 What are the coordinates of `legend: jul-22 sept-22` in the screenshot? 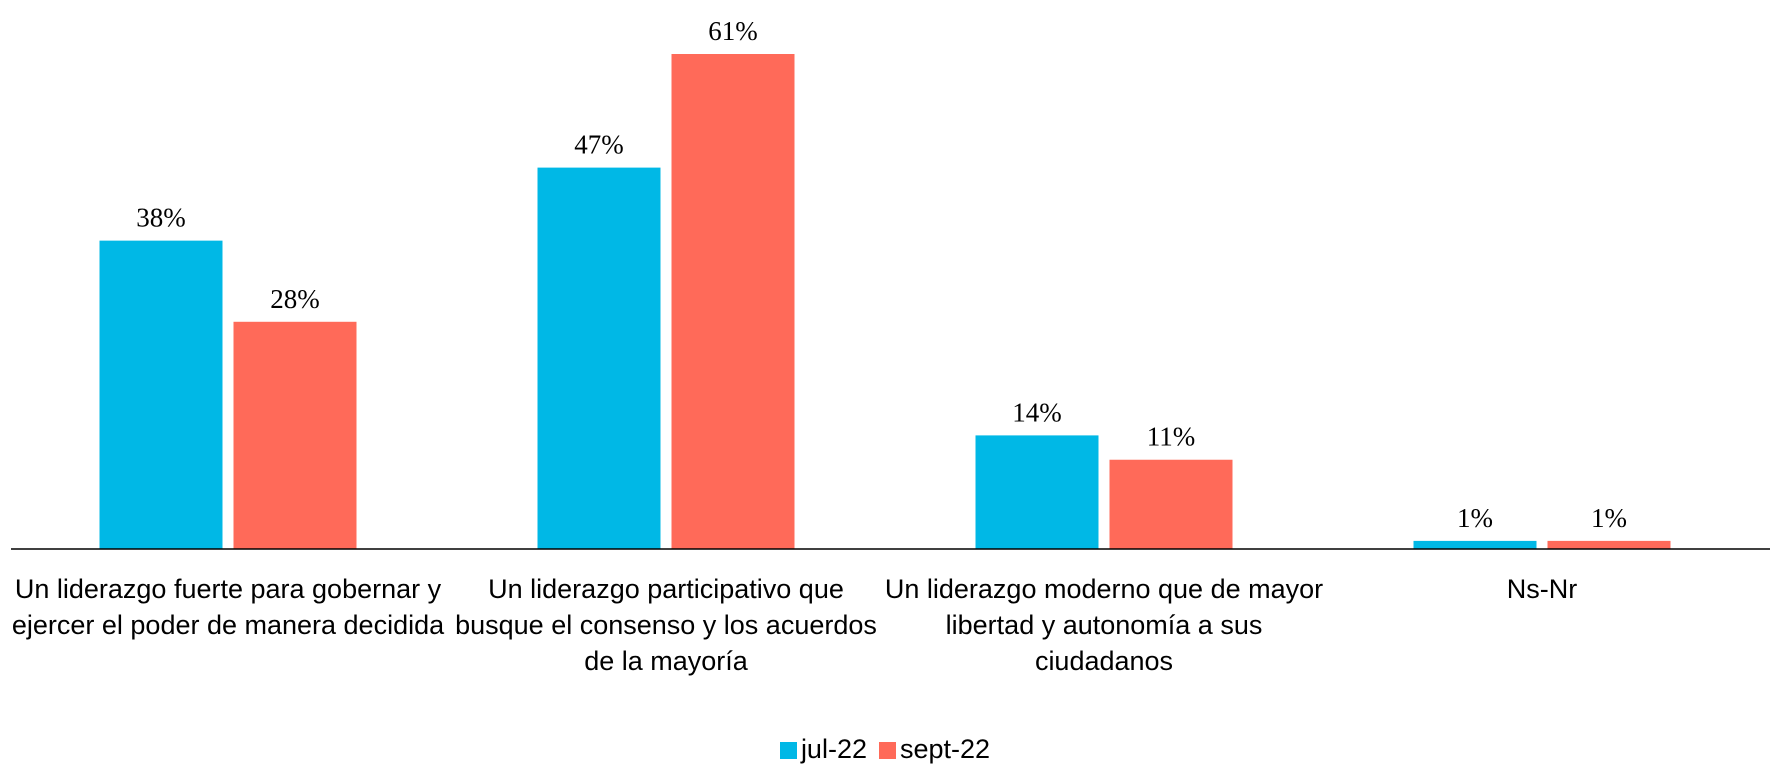 It's located at (885, 749).